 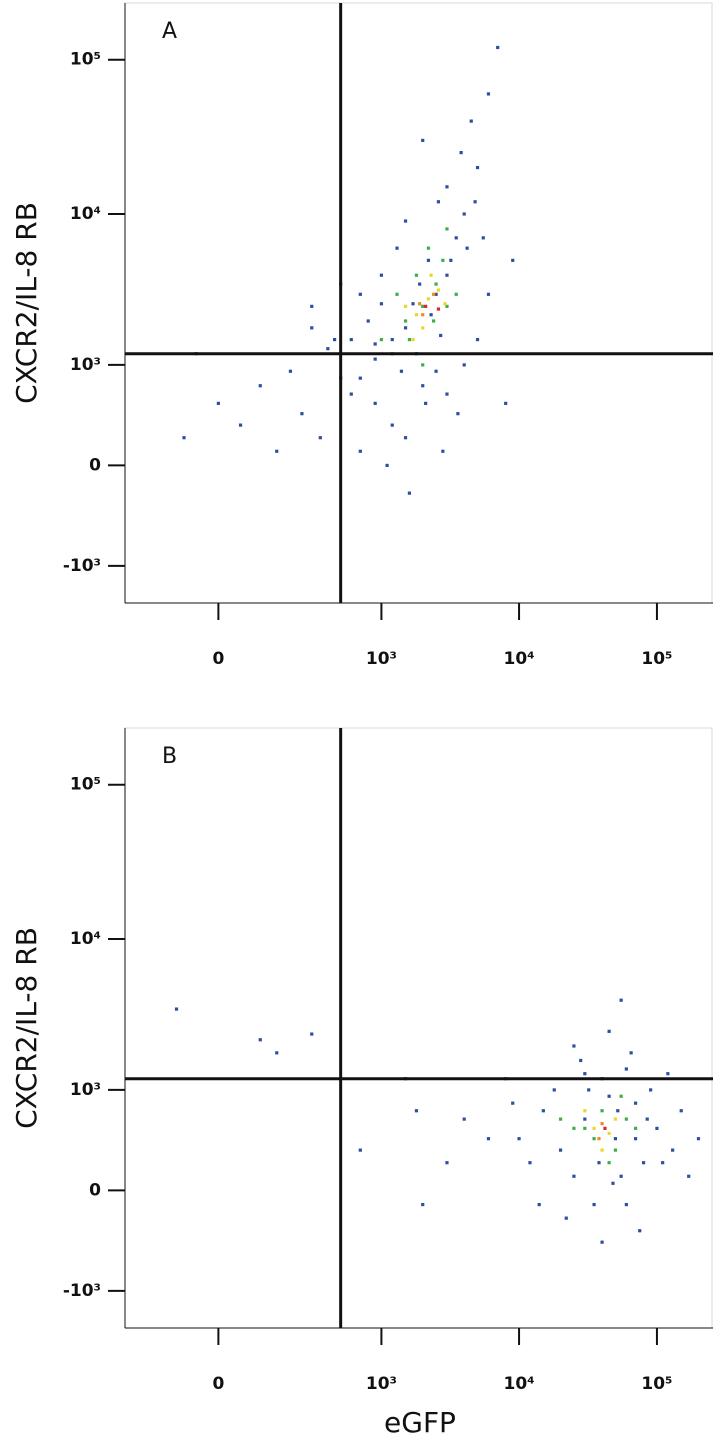 What do you see at coordinates (420, 1422) in the screenshot?
I see `x-axis-label: eGFP` at bounding box center [420, 1422].